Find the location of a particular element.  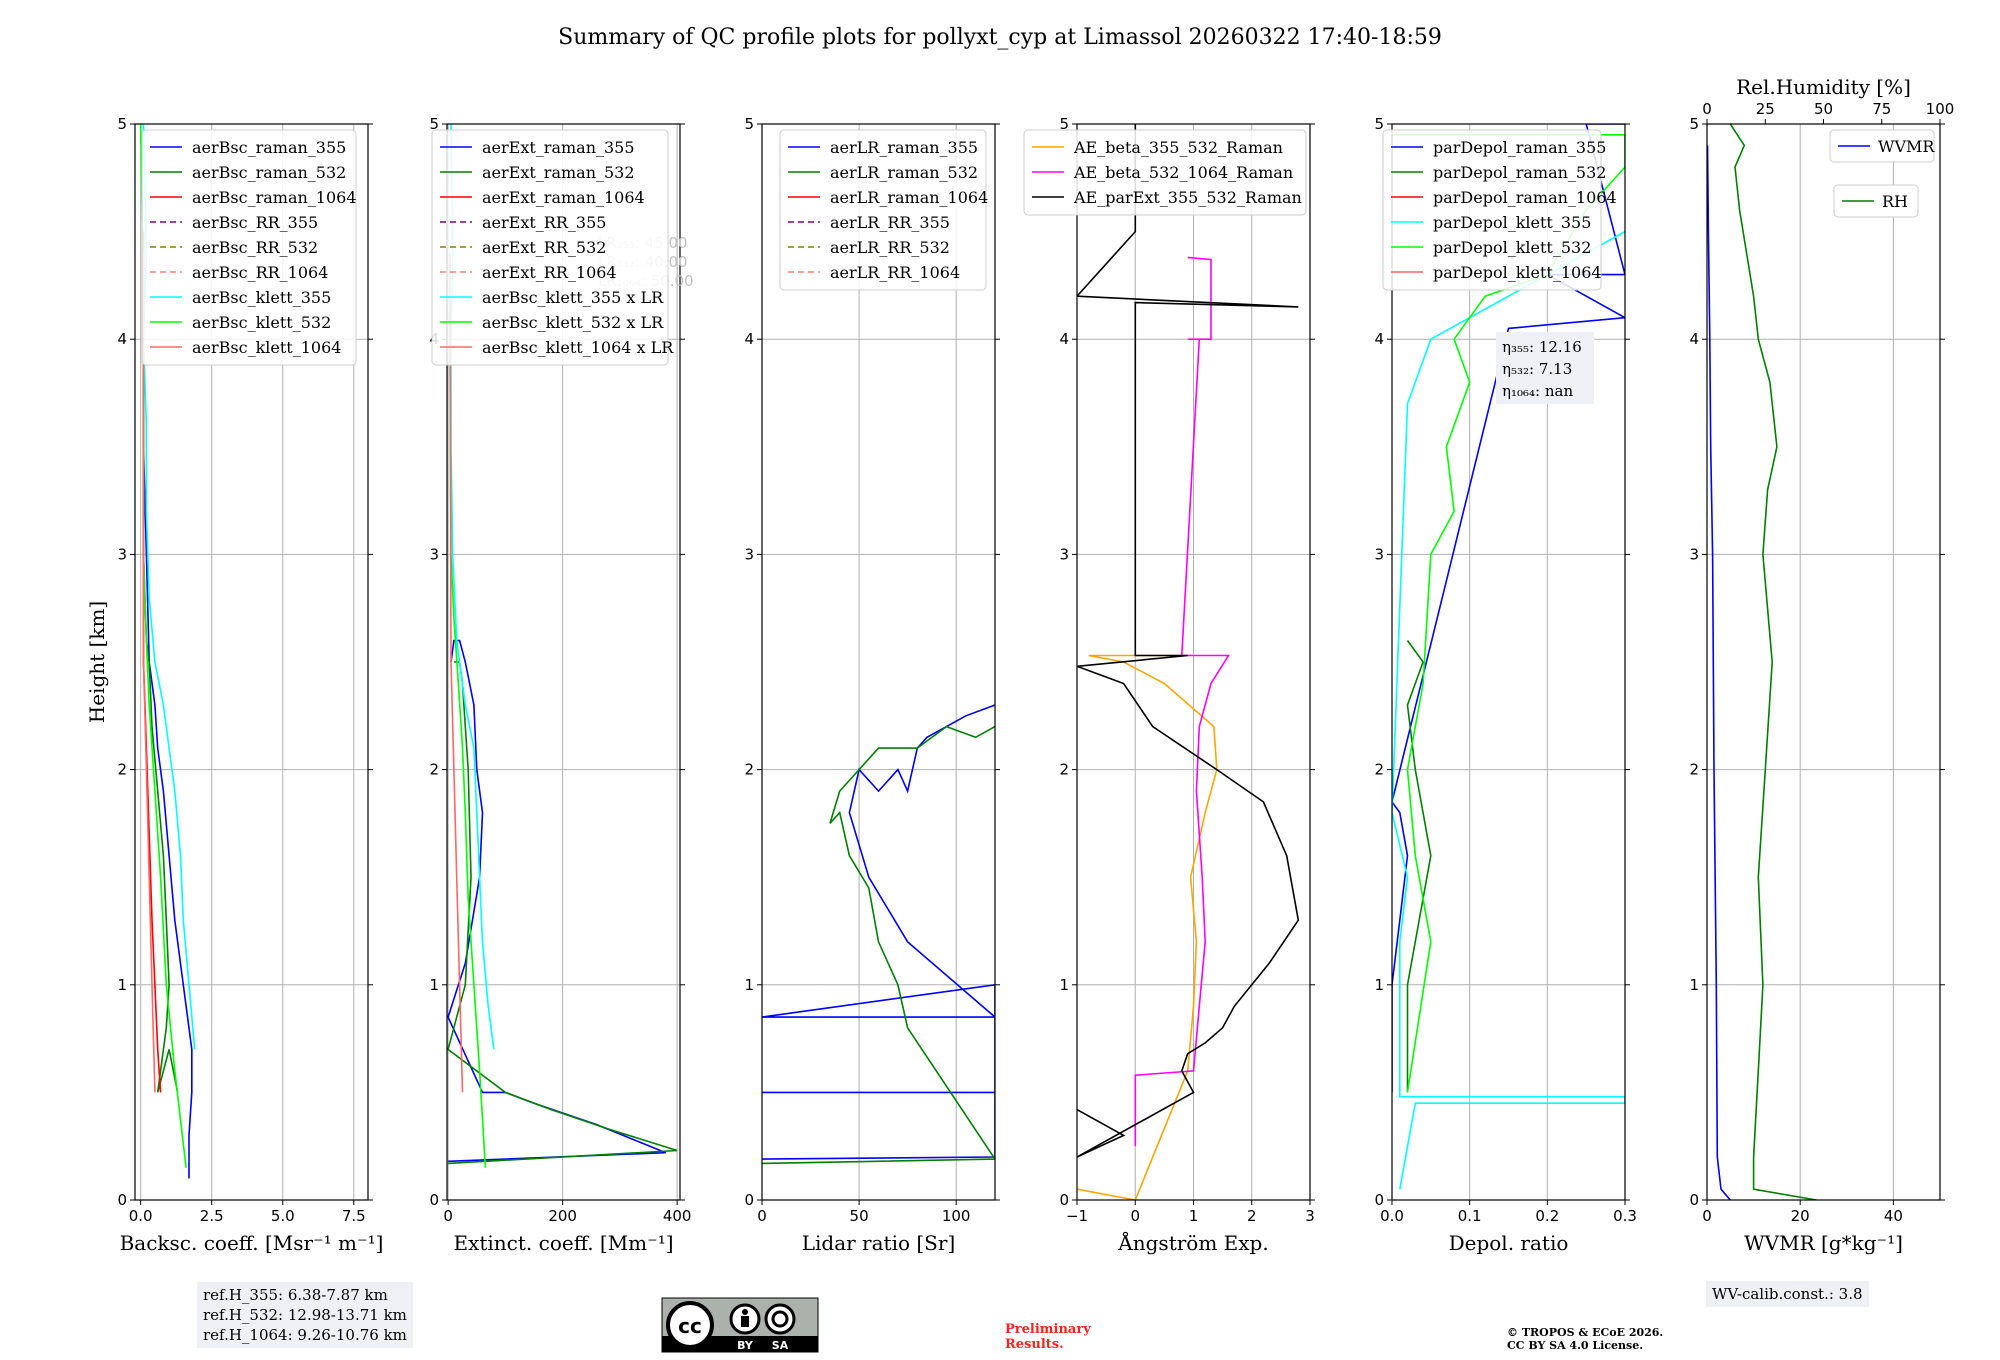

series-line-rh is located at coordinates (1773, 662).